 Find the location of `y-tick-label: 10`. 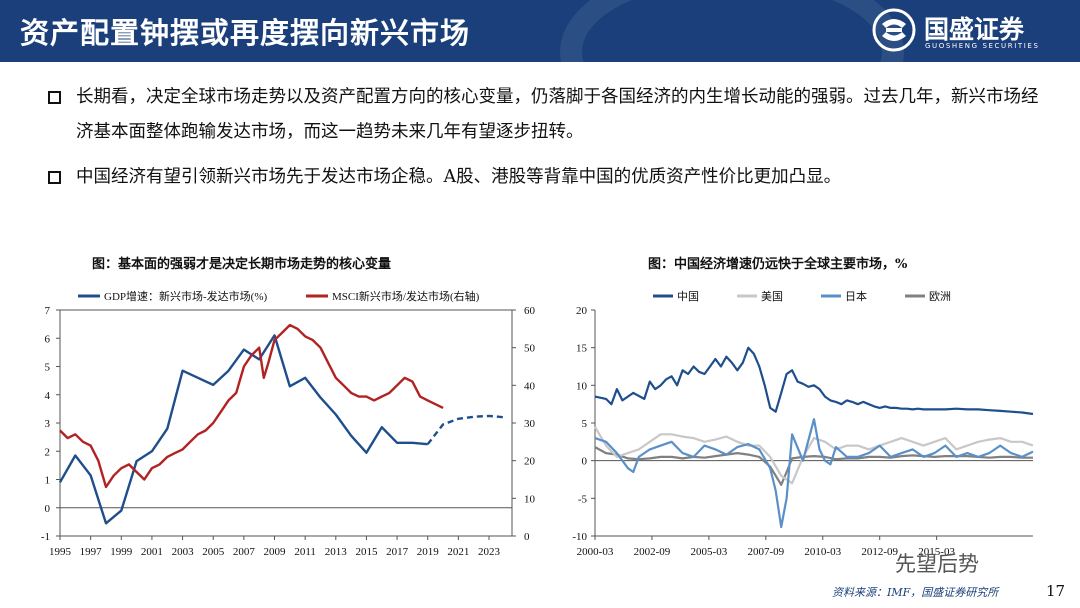

y-tick-label: 10 is located at coordinates (582, 386).